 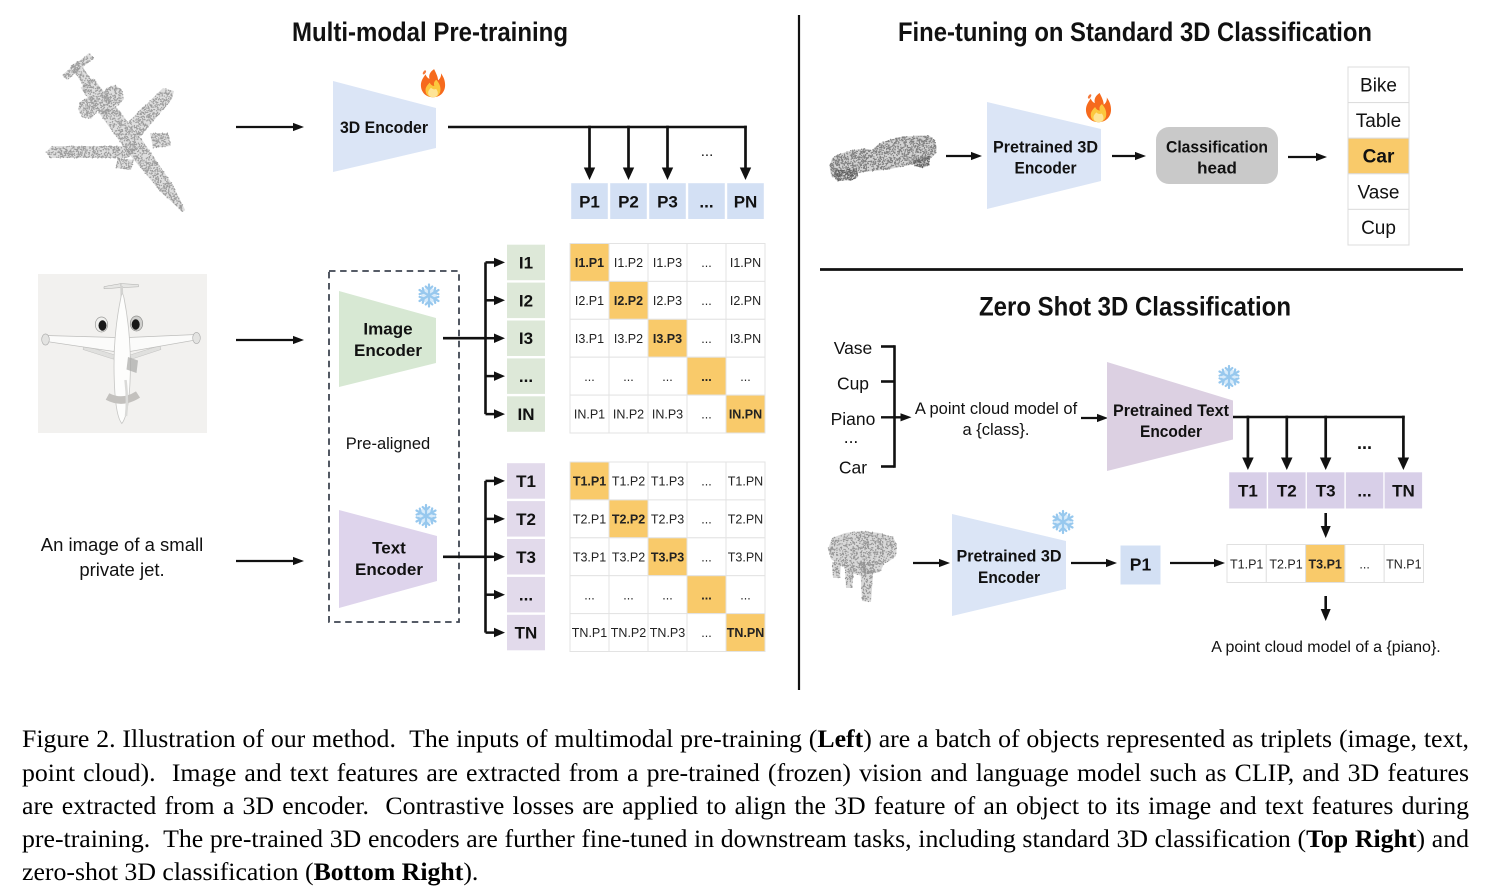 What do you see at coordinates (526, 262) in the screenshot?
I see `svg-text: I1` at bounding box center [526, 262].